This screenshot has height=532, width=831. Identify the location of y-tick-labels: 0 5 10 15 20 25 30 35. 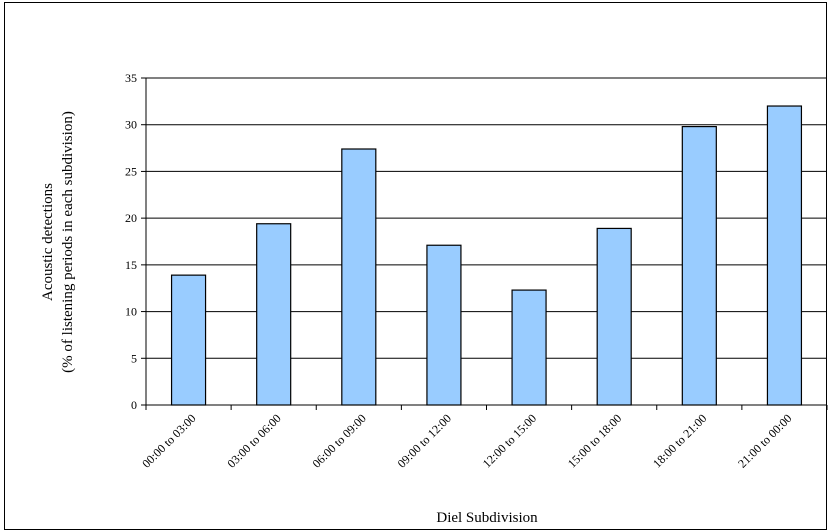
(131, 241).